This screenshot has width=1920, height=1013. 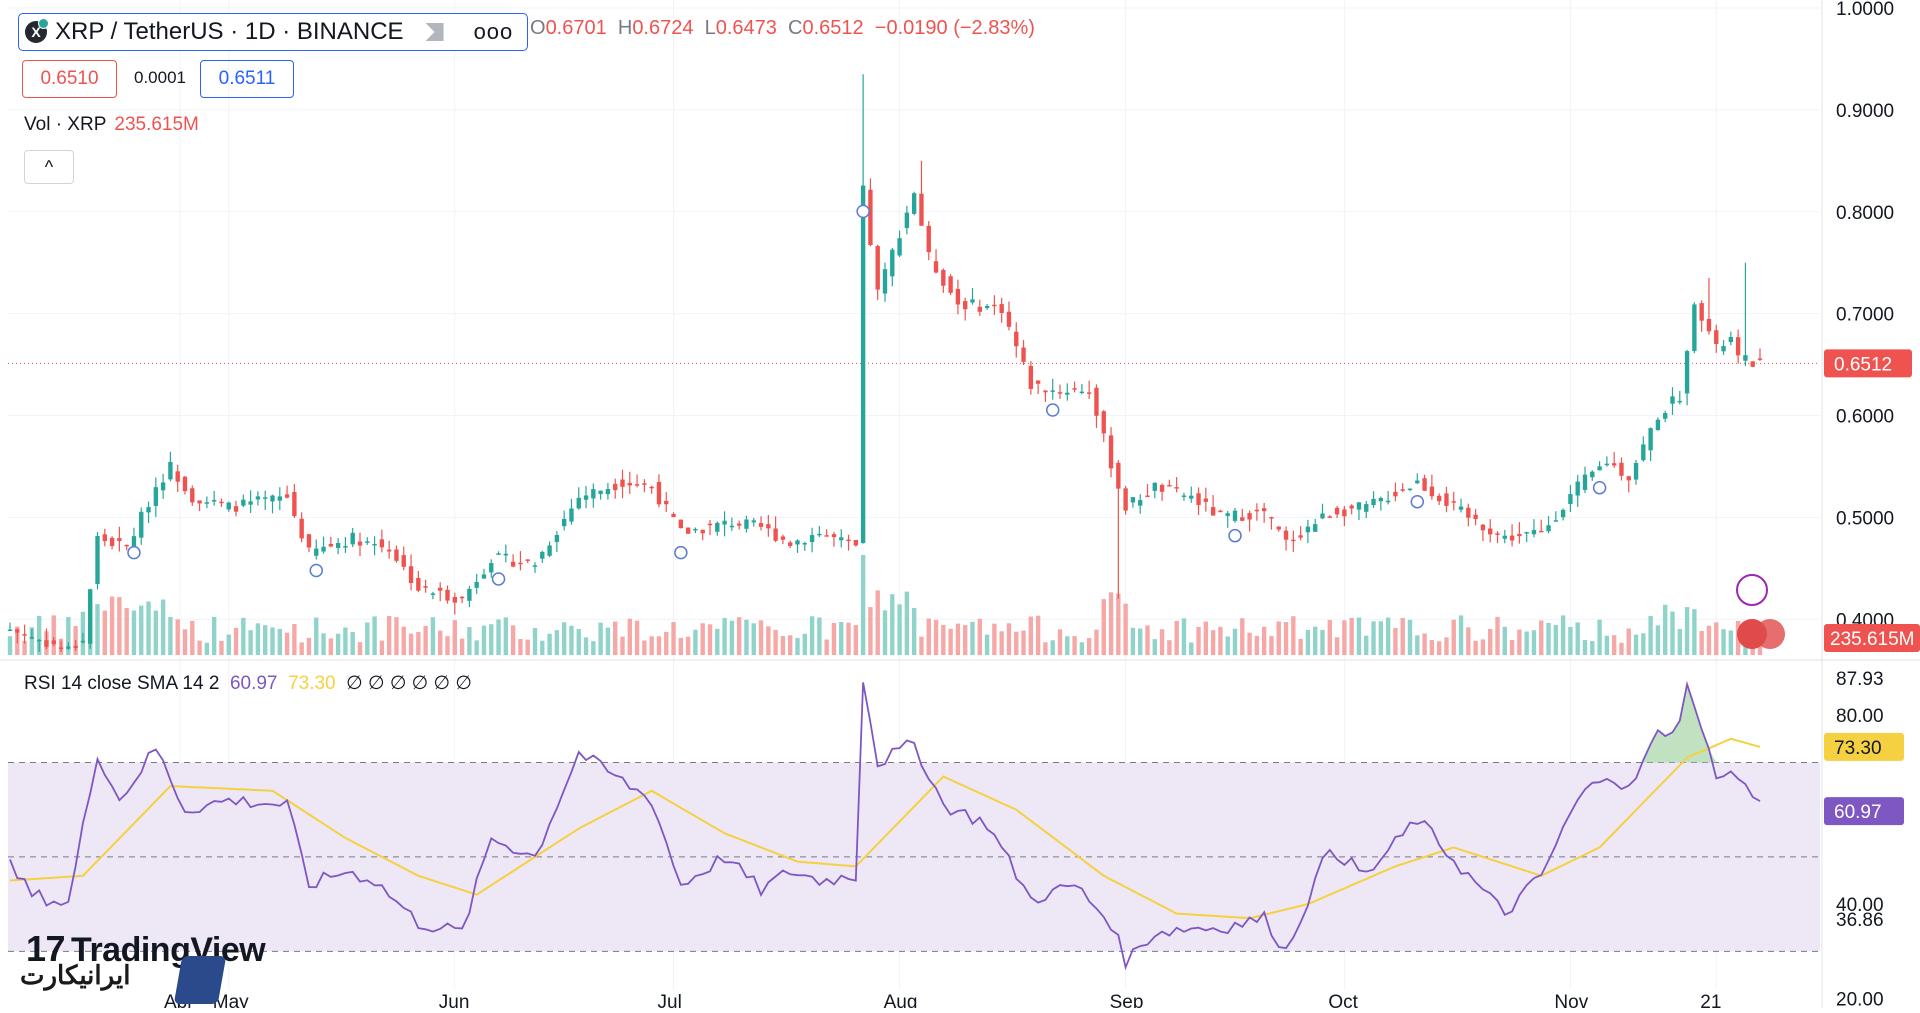 I want to click on symbol-title: XRP / TetherUS · 1D · BINANCE, so click(x=229, y=31).